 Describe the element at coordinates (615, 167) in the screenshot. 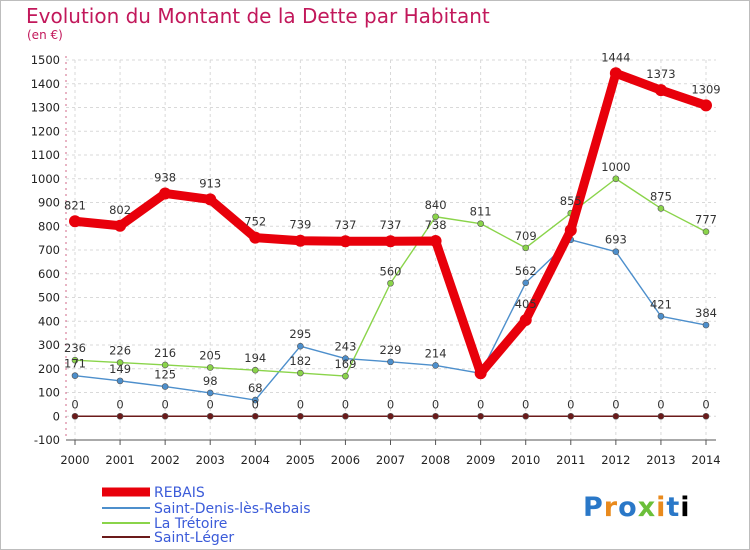

I see `data-label: 1000` at that location.